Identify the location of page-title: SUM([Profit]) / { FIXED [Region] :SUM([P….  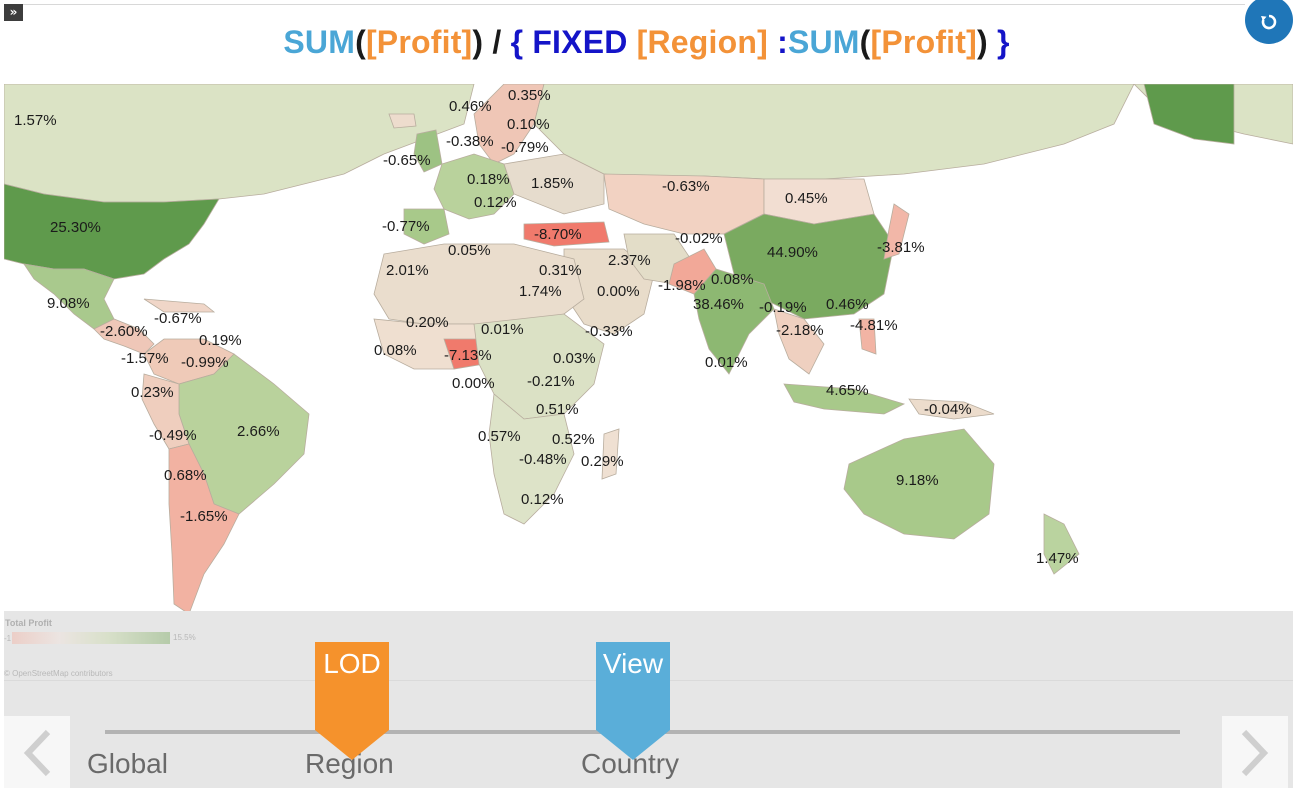
(646, 42).